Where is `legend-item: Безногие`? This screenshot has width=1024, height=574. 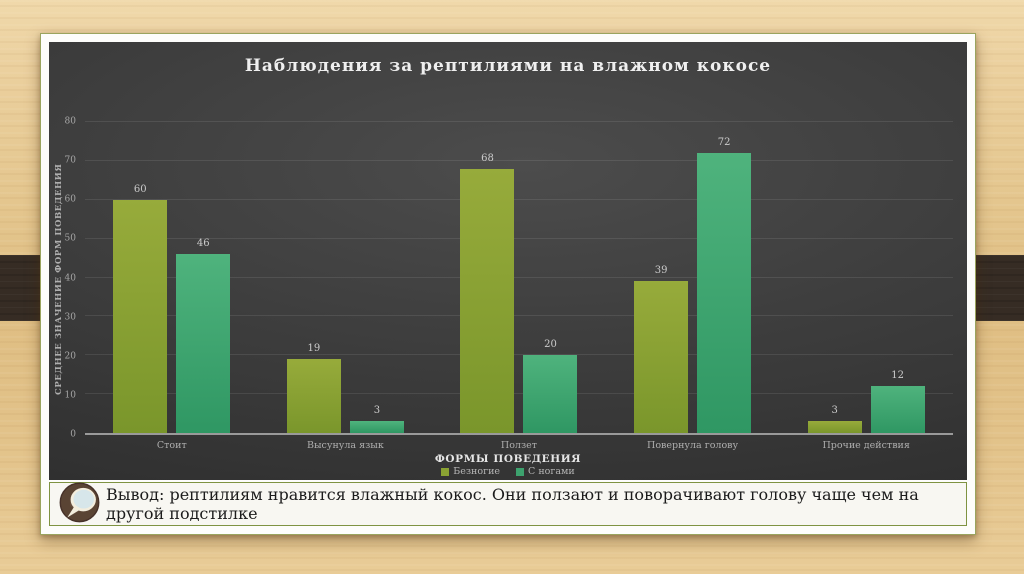
legend-item: Безногие is located at coordinates (470, 471).